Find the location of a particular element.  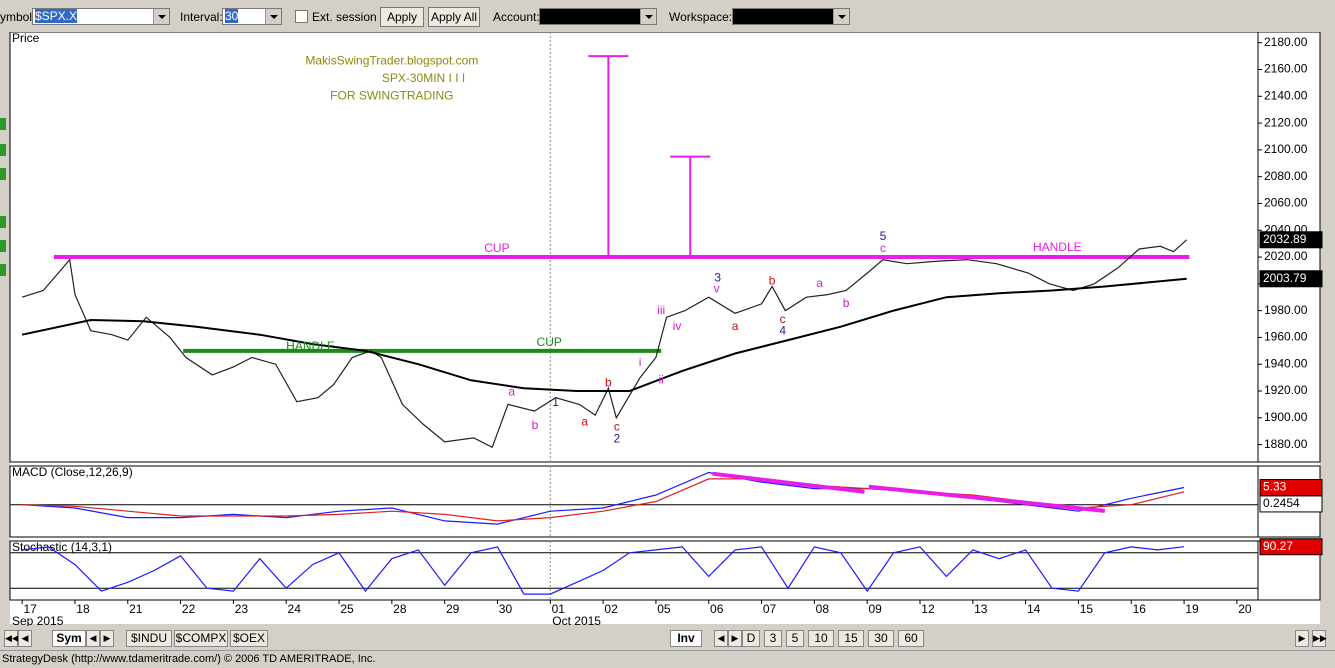

symbol-combo: $SPX.X is located at coordinates (101, 16).